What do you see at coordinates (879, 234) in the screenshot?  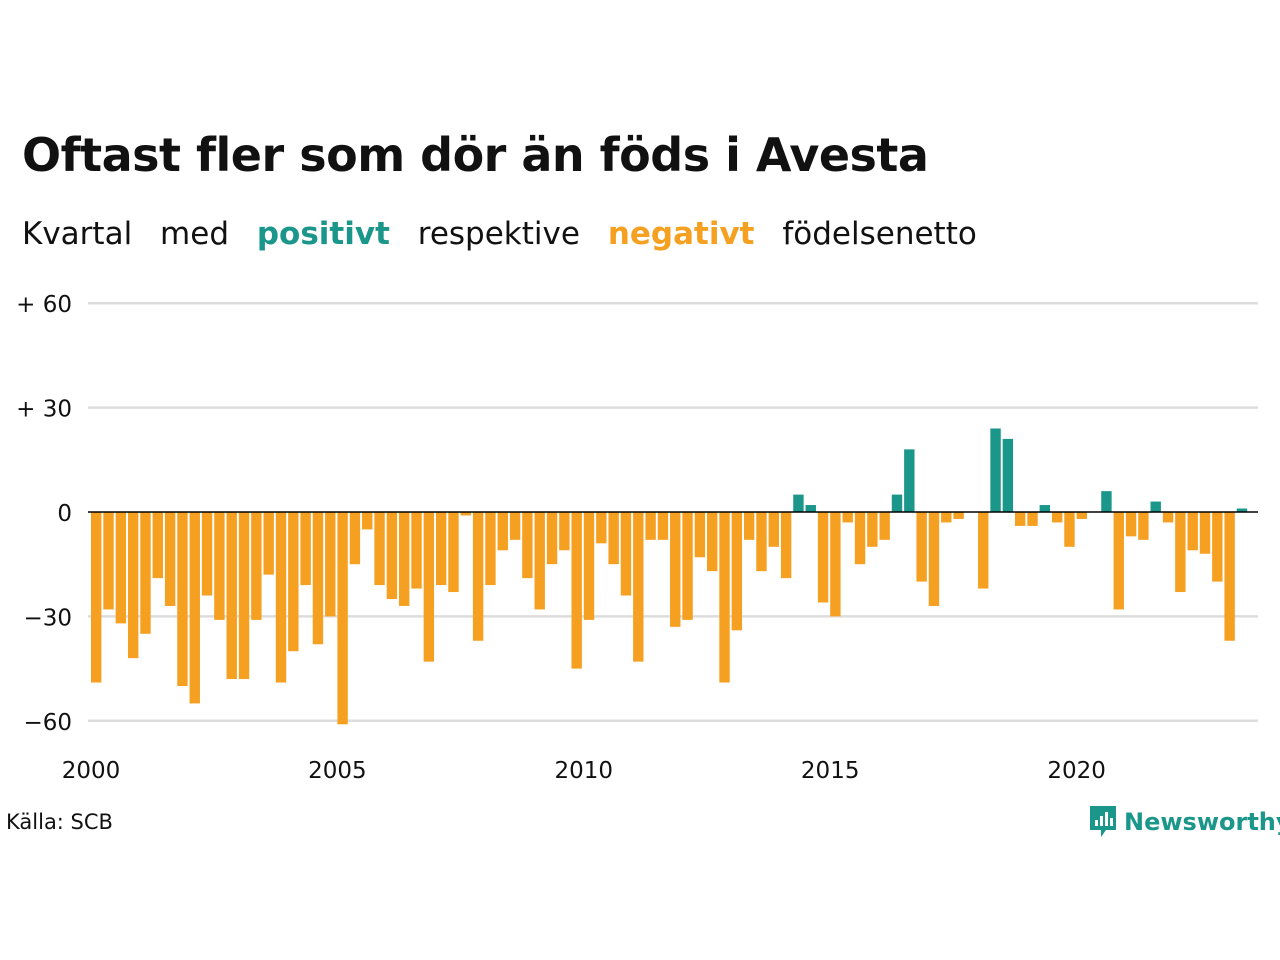 I see `subtitle-word-fodelsenetto: födelsenetto` at bounding box center [879, 234].